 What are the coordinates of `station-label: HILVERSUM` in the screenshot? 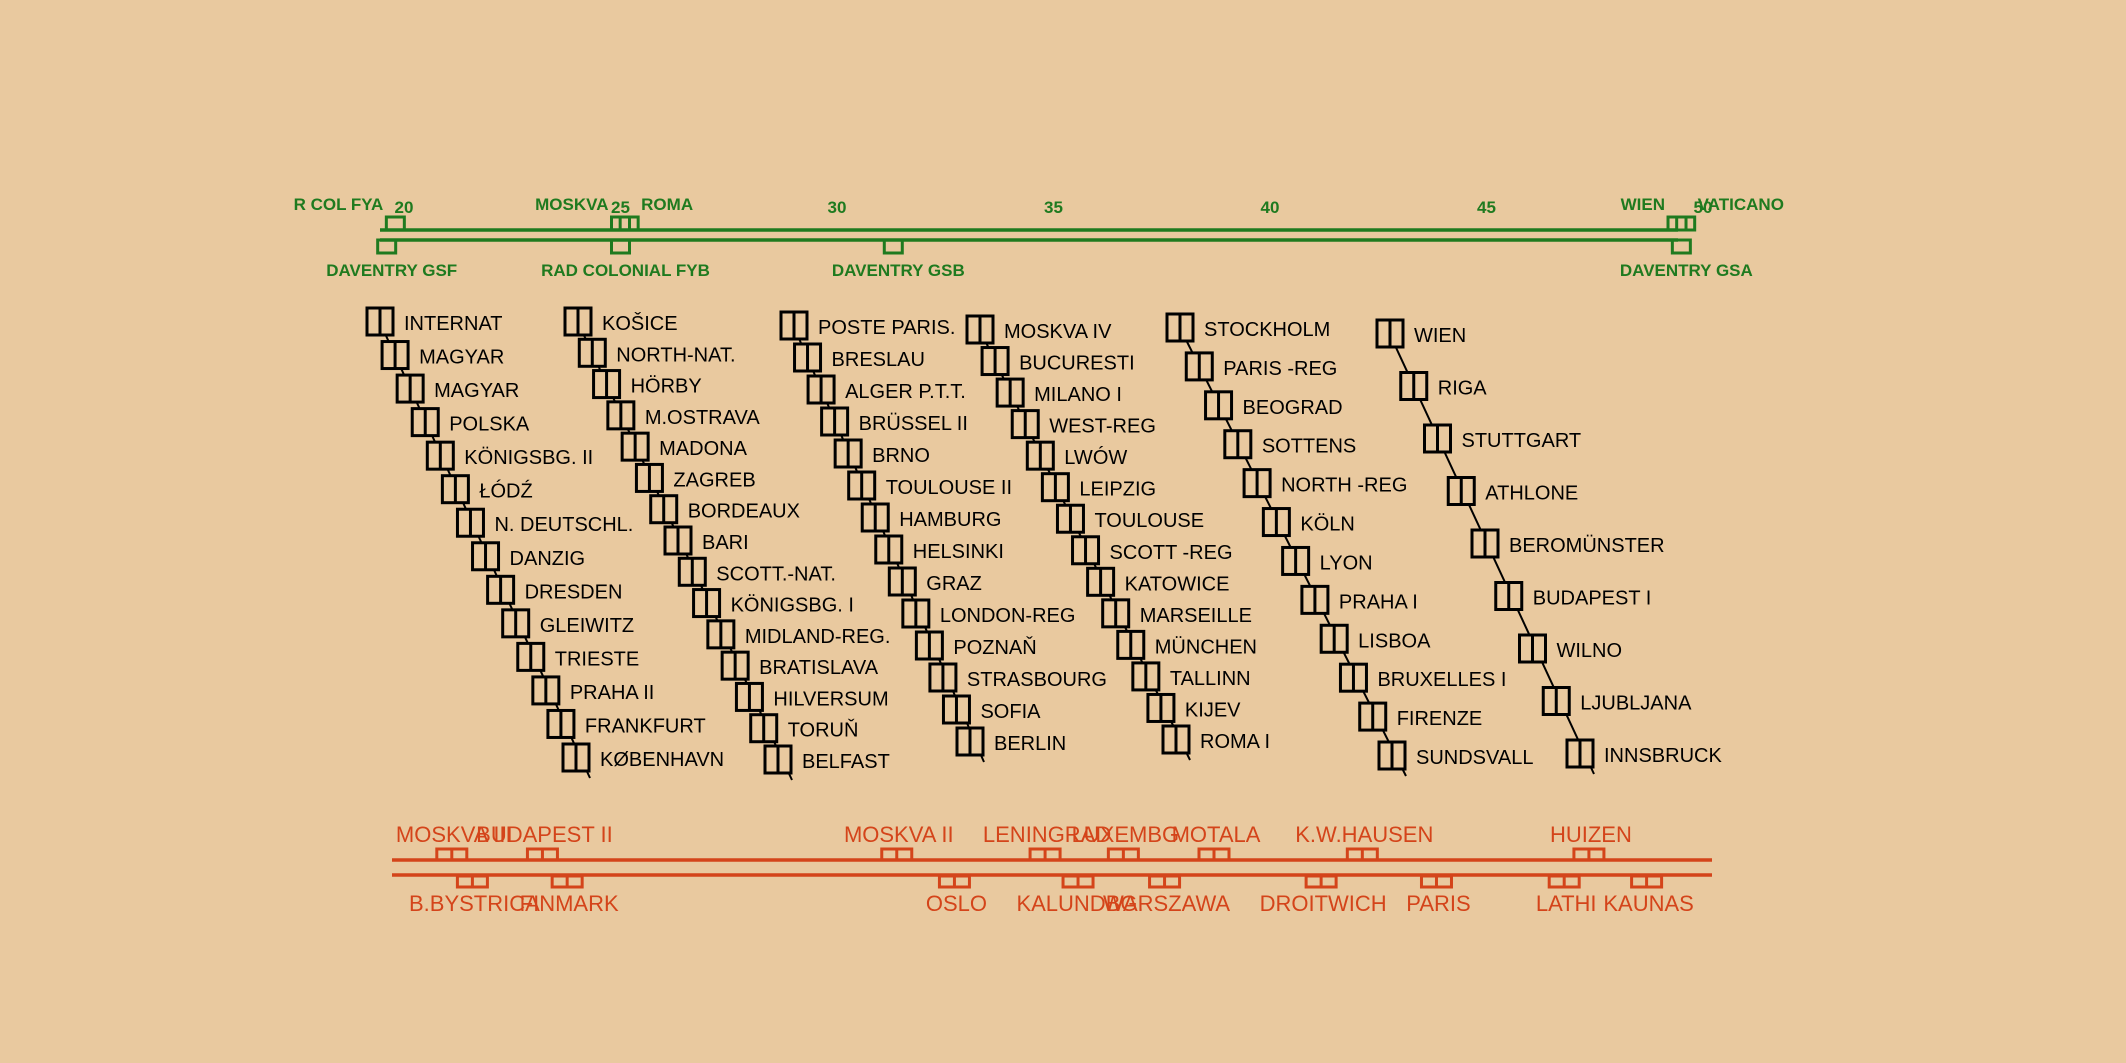 It's located at (830, 699).